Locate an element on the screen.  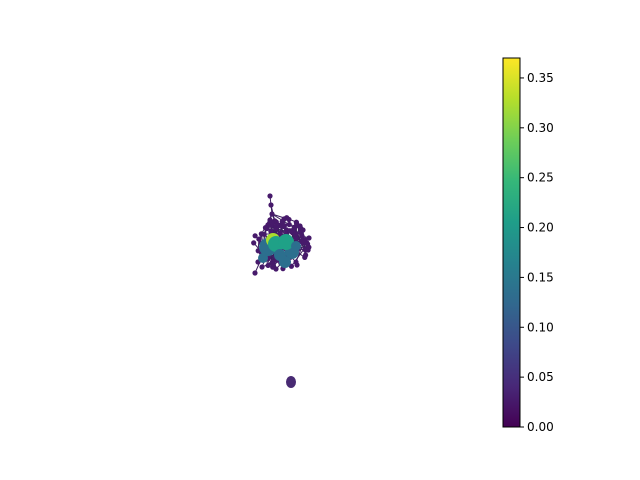
colorbar-tick-label: 0.35 is located at coordinates (540, 78).